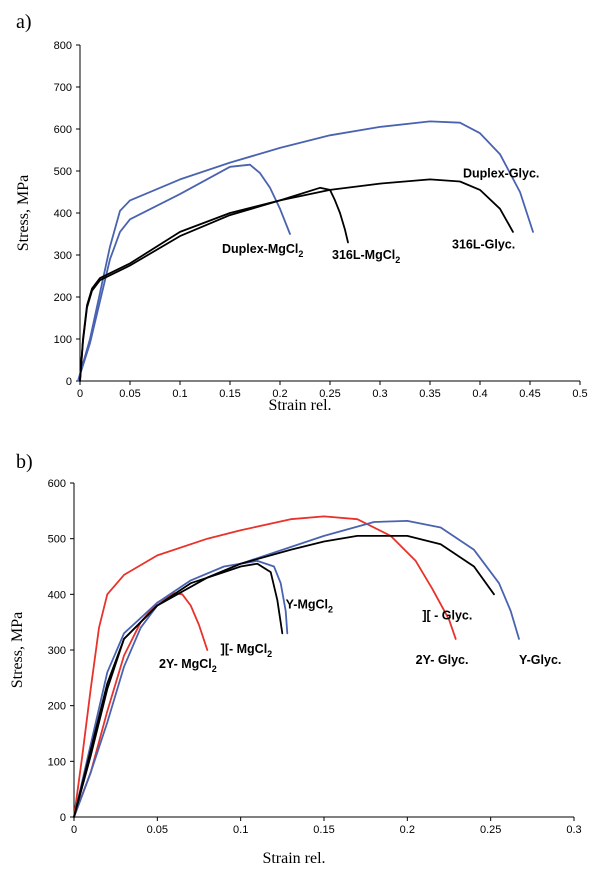 Image resolution: width=595 pixels, height=871 pixels. What do you see at coordinates (188, 665) in the screenshot?
I see `curve-annotation: 2Y- MgCl2` at bounding box center [188, 665].